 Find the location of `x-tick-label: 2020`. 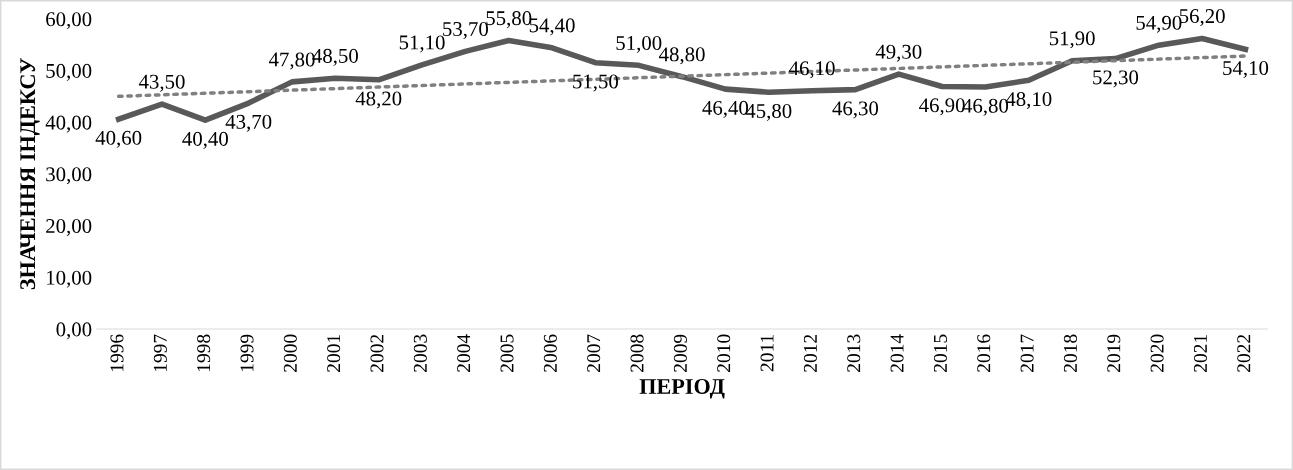

x-tick-label: 2020 is located at coordinates (1157, 353).